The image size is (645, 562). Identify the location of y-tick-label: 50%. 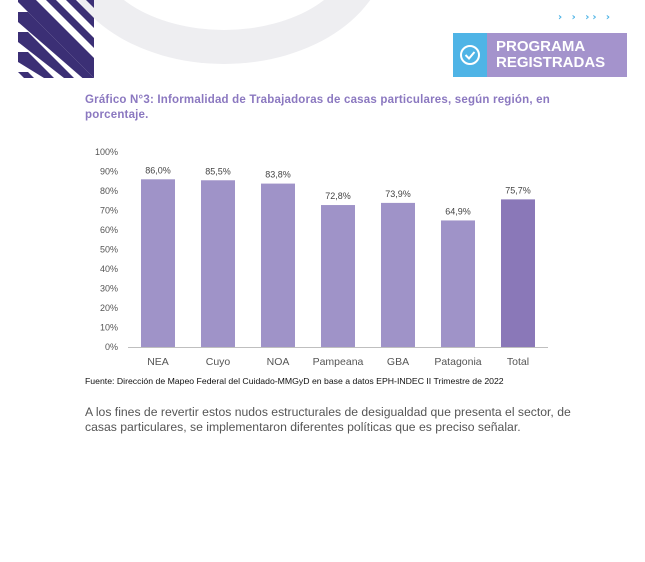
(109, 250).